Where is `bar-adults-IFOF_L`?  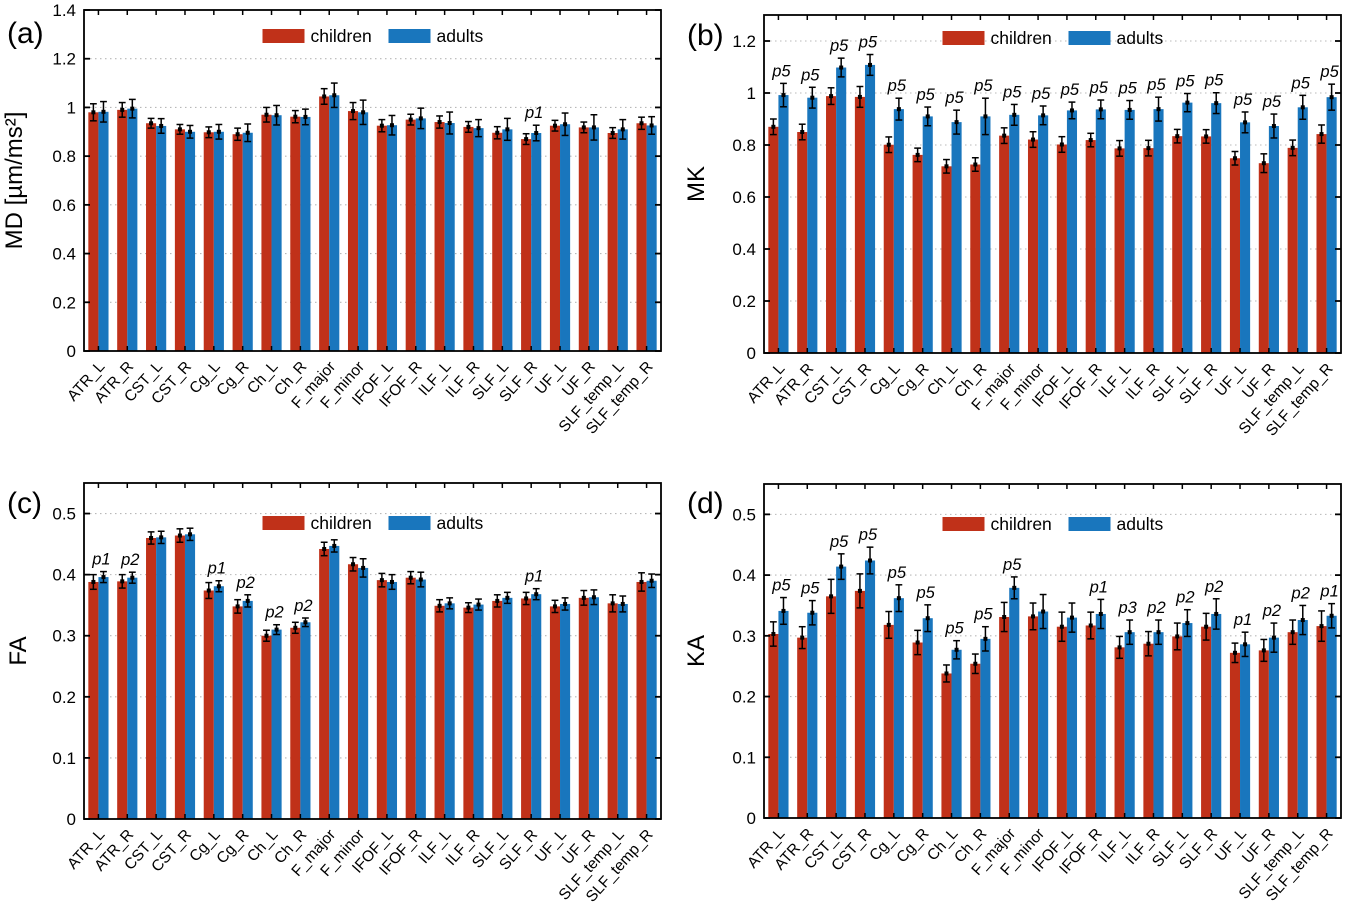
bar-adults-IFOF_L is located at coordinates (392, 700).